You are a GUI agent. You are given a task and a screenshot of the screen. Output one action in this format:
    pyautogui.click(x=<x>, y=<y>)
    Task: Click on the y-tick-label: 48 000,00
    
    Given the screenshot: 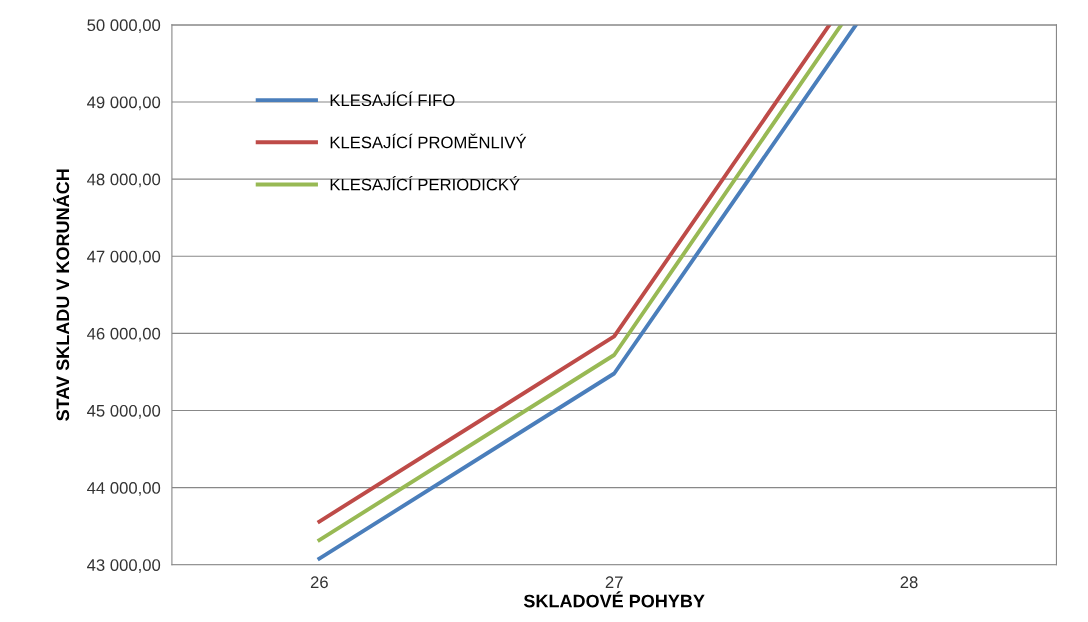 What is the action you would take?
    pyautogui.click(x=124, y=180)
    